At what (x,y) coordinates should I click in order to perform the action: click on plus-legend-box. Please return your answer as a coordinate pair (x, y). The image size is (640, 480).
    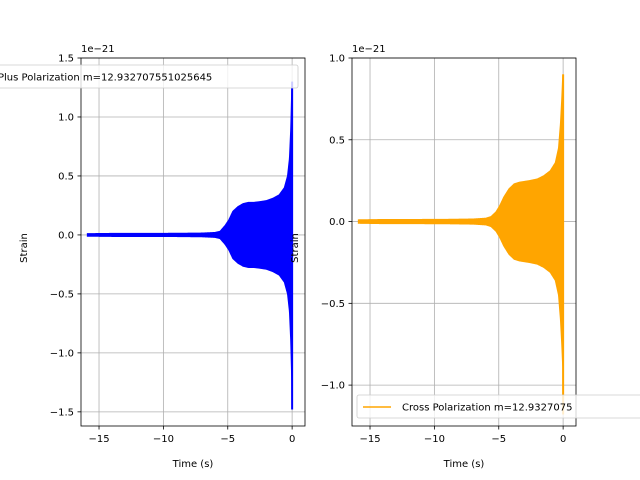
    Looking at the image, I should click on (149, 76).